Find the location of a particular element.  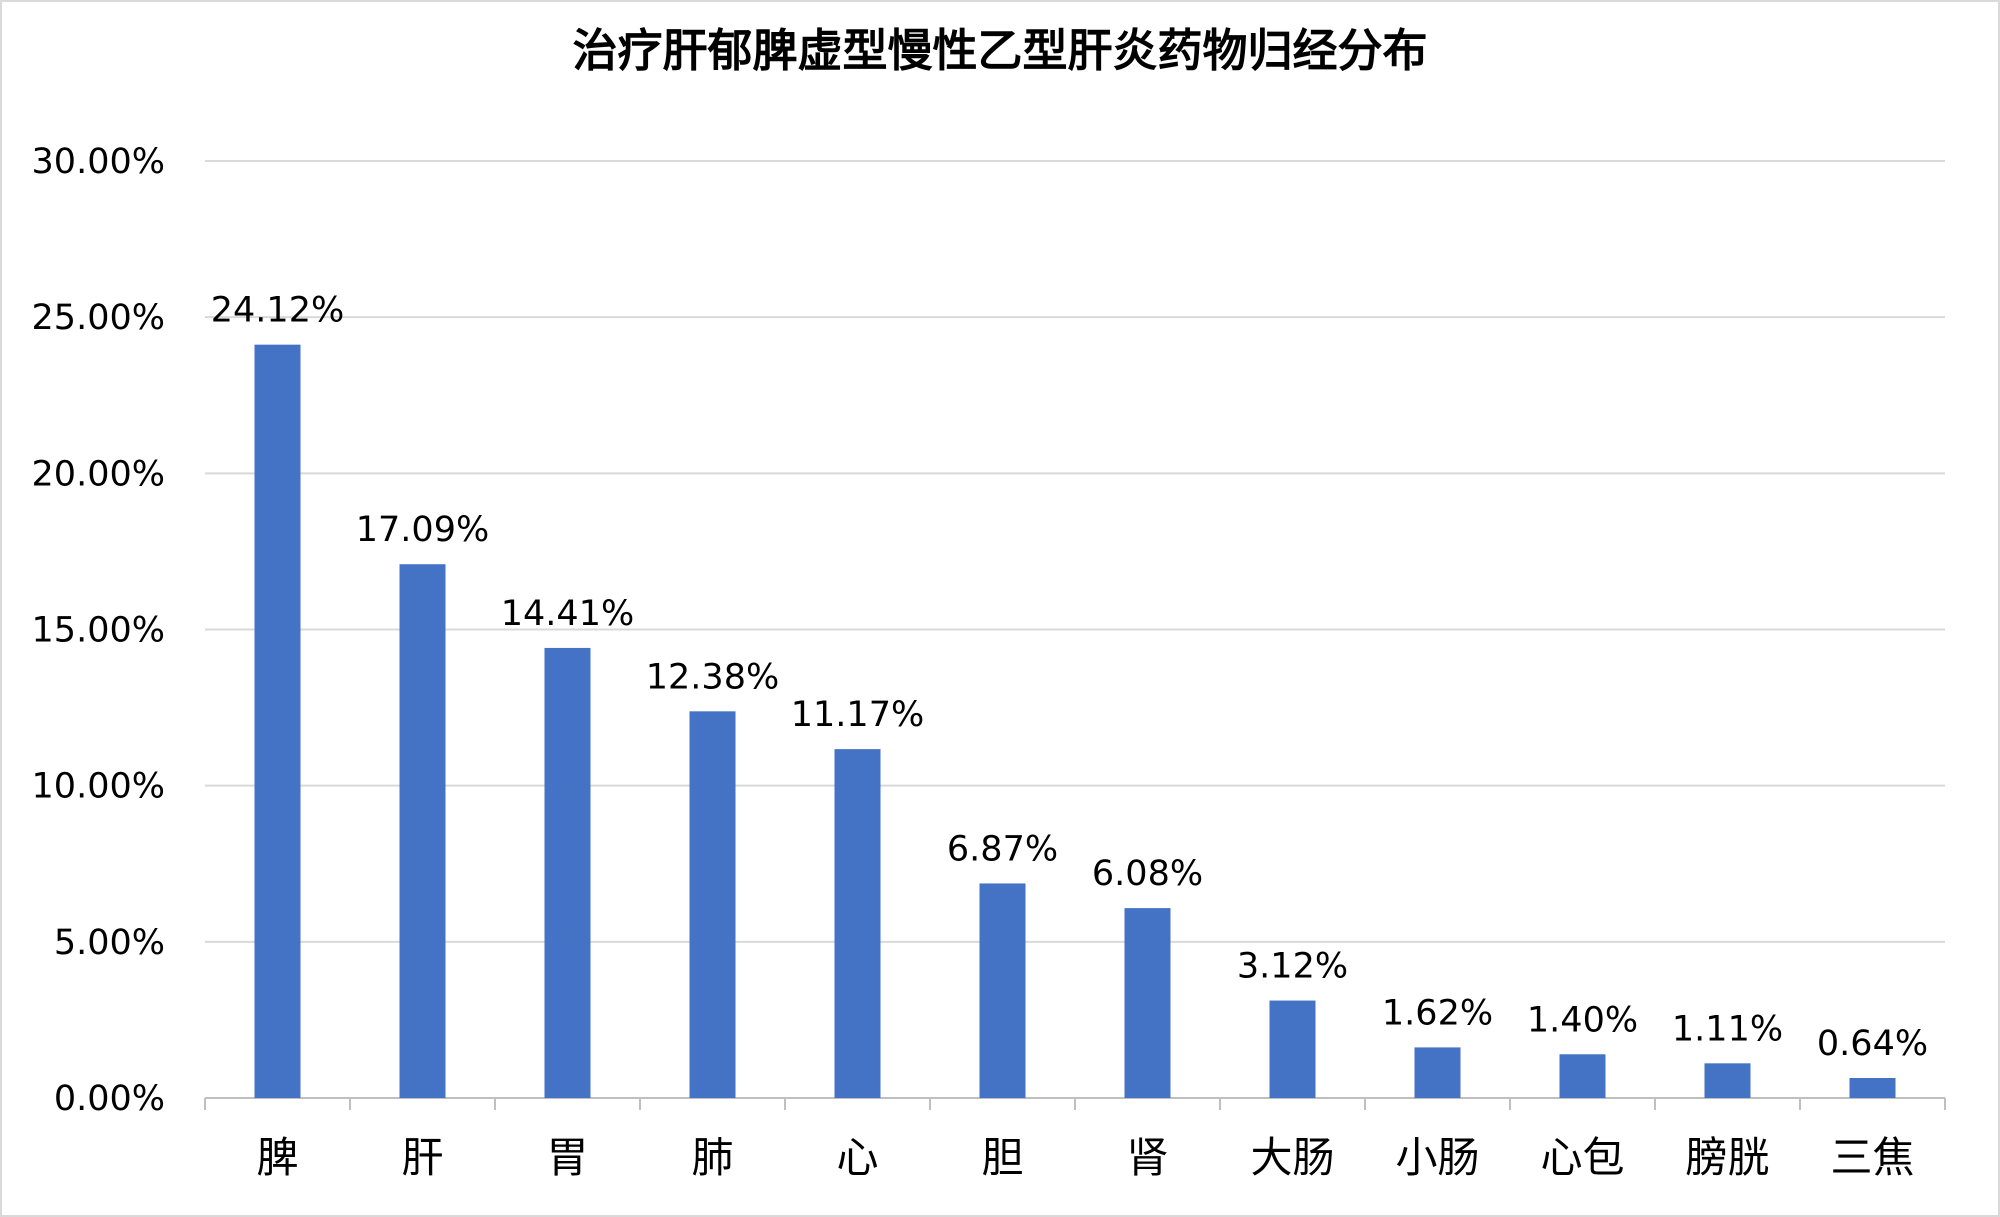

x-category-label: 心 is located at coordinates (857, 1157).